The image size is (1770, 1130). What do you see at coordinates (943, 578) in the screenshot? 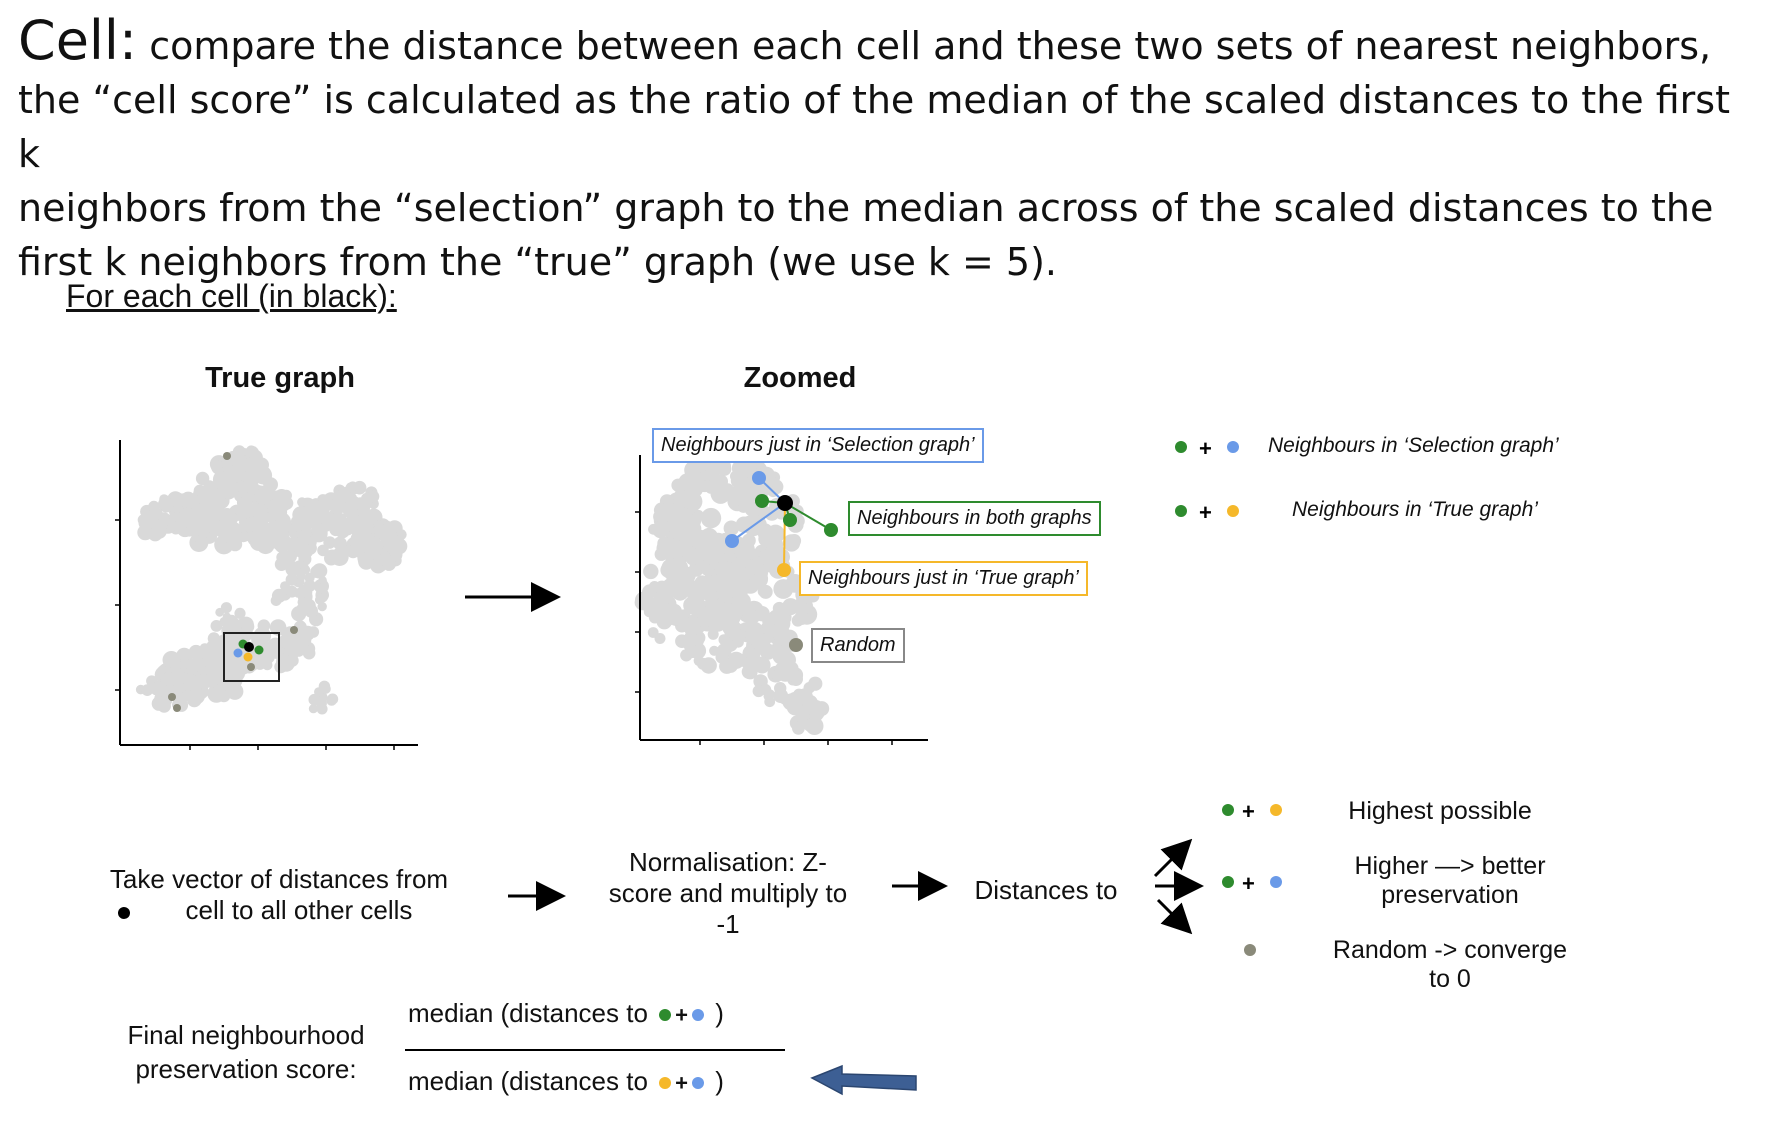
I see `label-just-true: Neighbours just in ‘True graph’` at bounding box center [943, 578].